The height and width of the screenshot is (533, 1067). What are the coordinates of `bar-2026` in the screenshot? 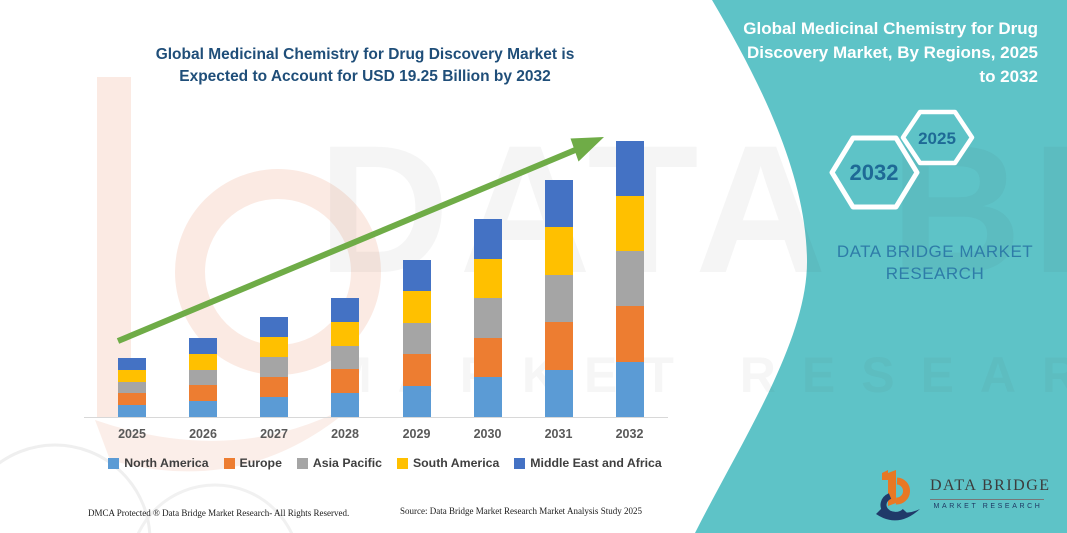 It's located at (203, 377).